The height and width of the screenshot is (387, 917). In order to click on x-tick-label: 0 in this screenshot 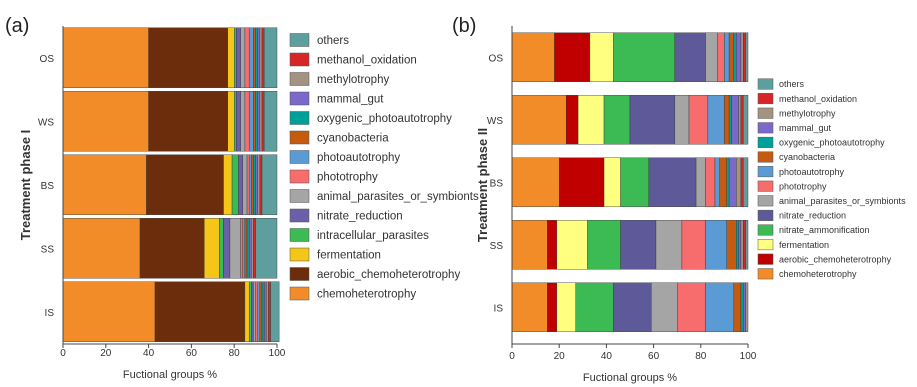, I will do `click(63, 353)`.